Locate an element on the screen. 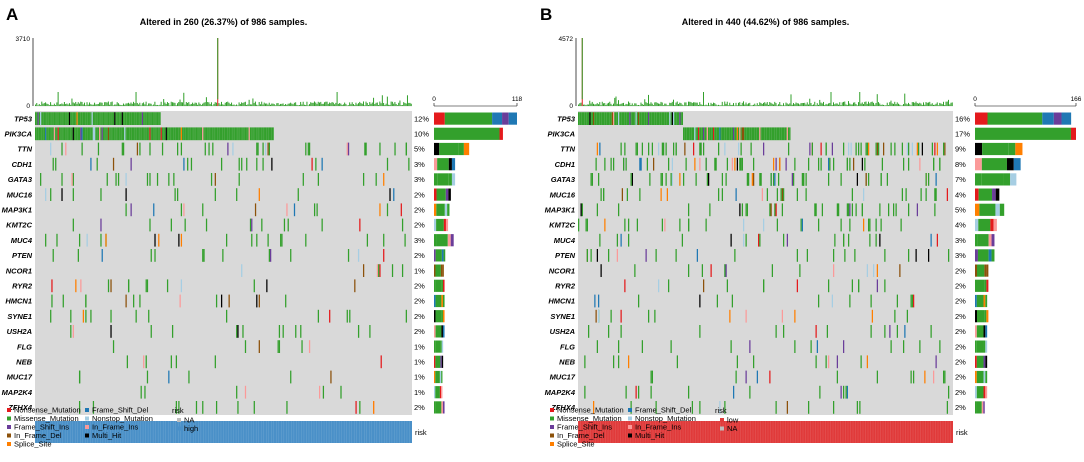 This screenshot has width=1084, height=462. gene-label: PIK3CA is located at coordinates (561, 134).